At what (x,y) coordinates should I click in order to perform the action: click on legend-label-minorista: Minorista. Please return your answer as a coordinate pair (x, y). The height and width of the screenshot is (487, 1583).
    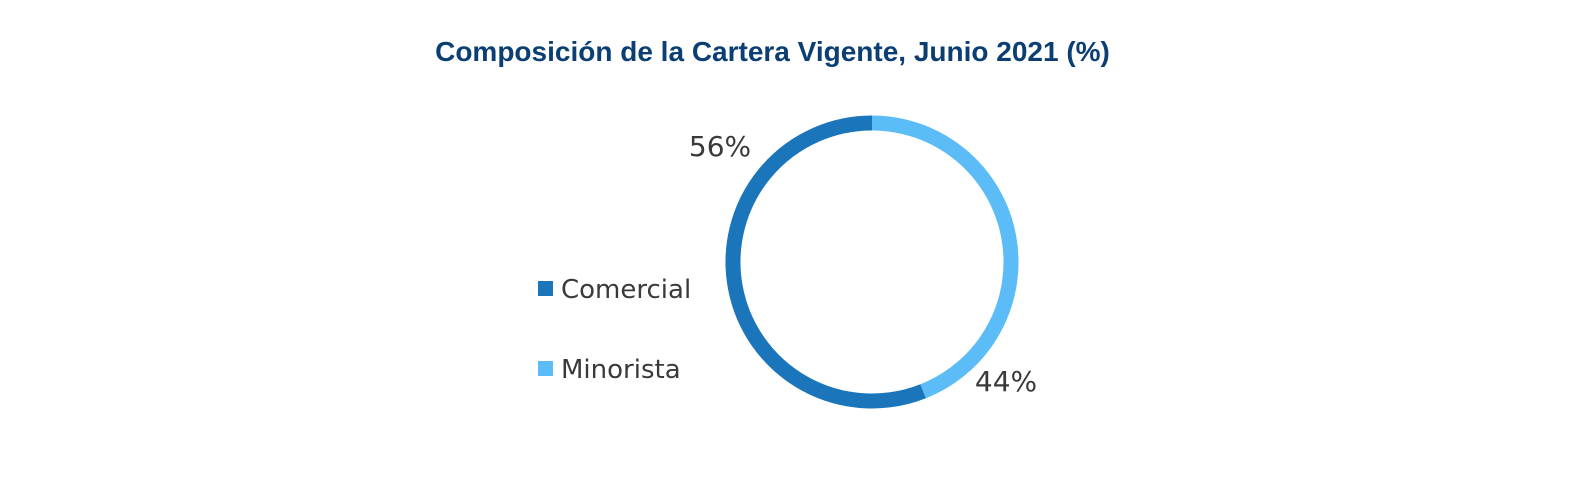
    Looking at the image, I should click on (621, 370).